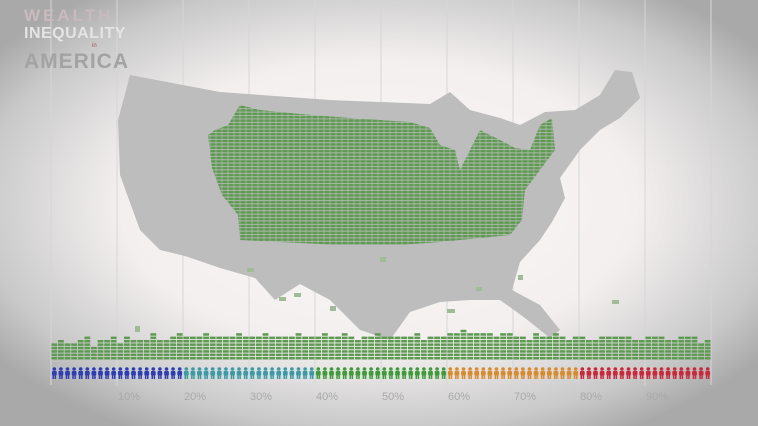  What do you see at coordinates (393, 397) in the screenshot?
I see `x-tick-label: 50%` at bounding box center [393, 397].